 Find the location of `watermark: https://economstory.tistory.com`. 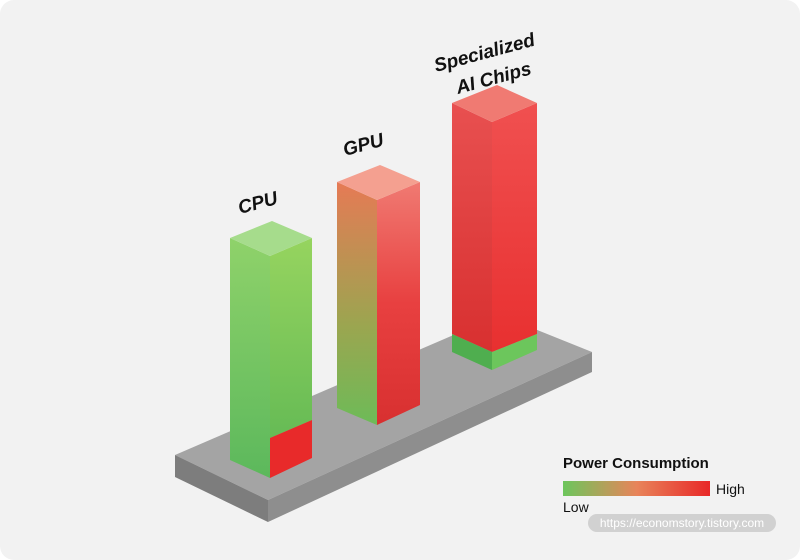

watermark: https://economstory.tistory.com is located at coordinates (682, 523).